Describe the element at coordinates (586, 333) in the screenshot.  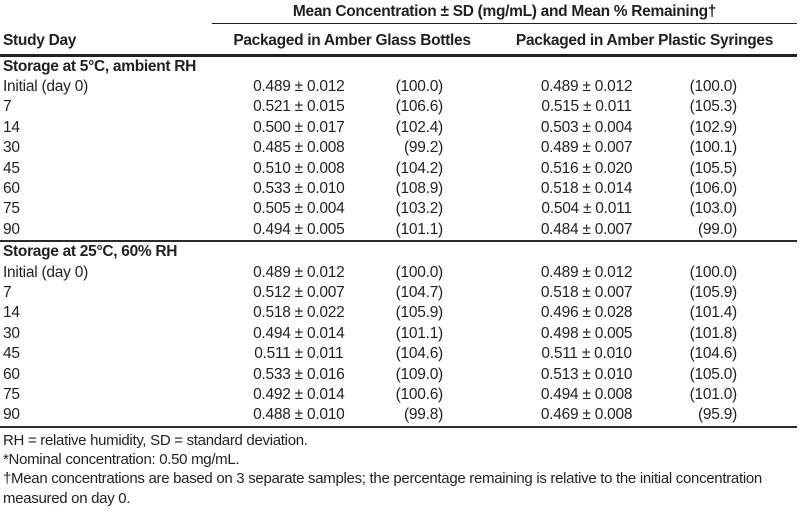
I see `syringe-mean-concentration: 0.498 ± 0.005` at that location.